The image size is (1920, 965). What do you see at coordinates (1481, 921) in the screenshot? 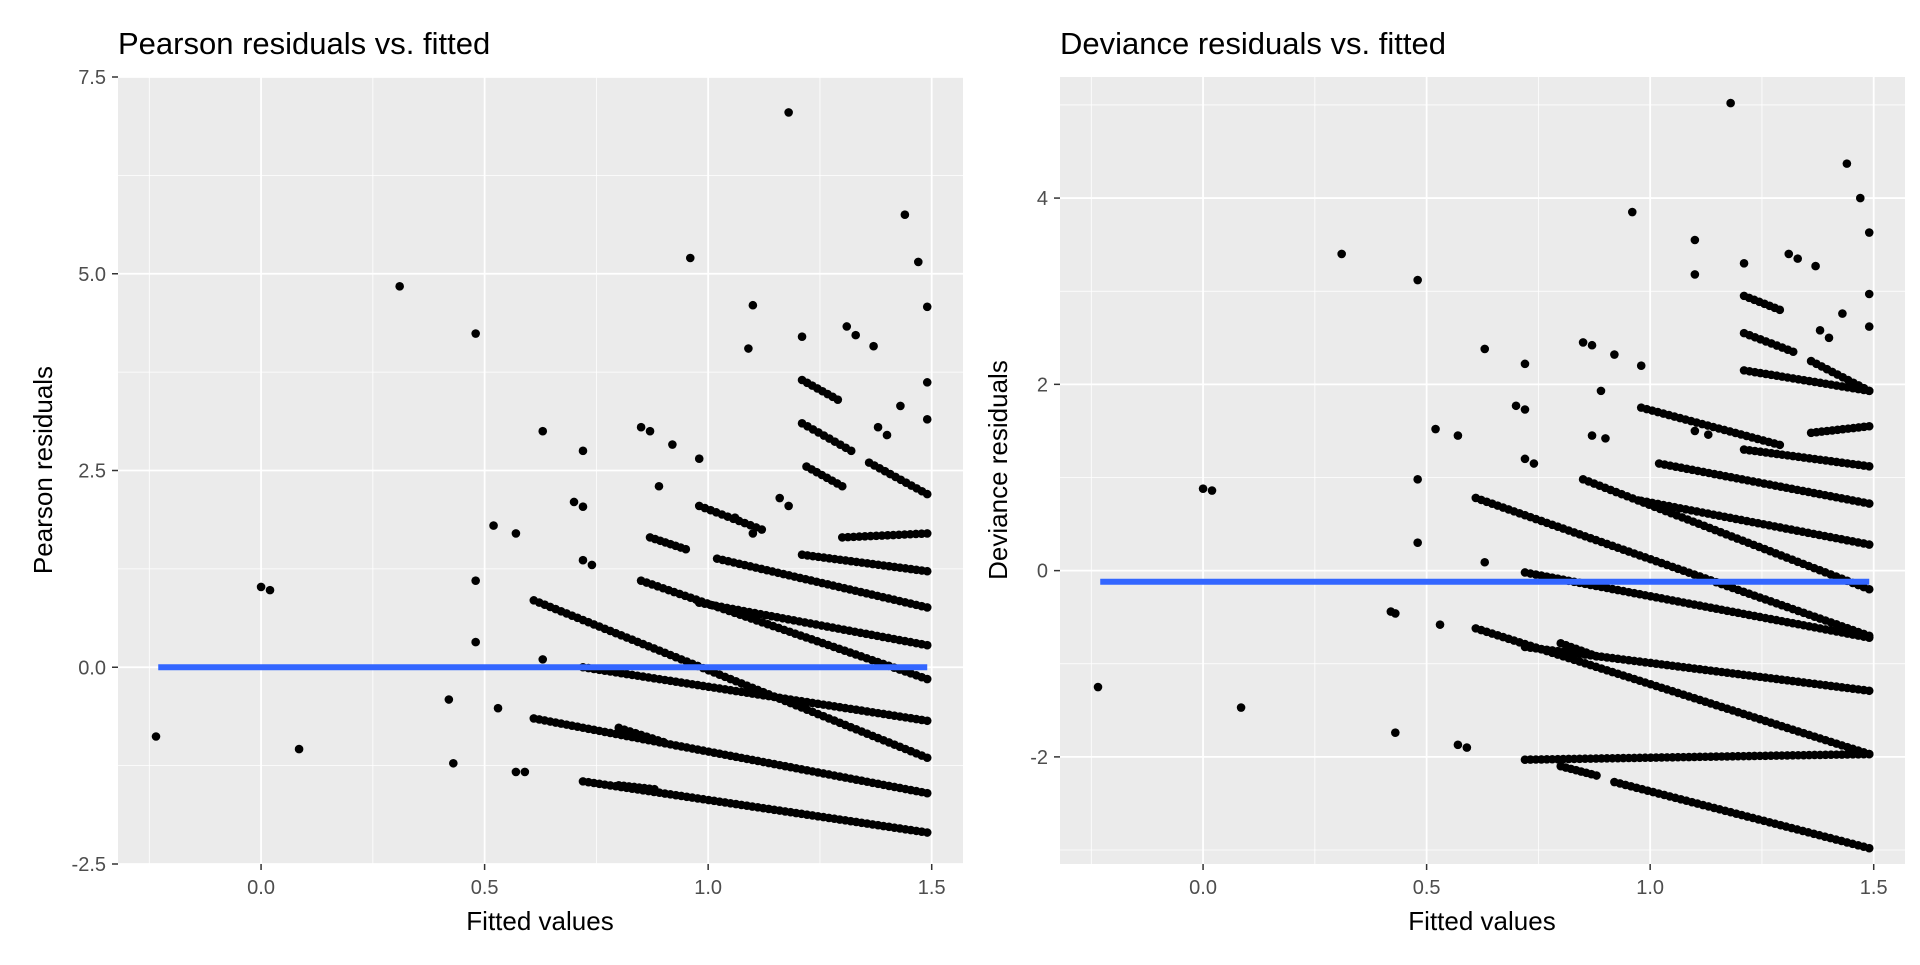
I see `x-axis-label: Fitted values` at bounding box center [1481, 921].